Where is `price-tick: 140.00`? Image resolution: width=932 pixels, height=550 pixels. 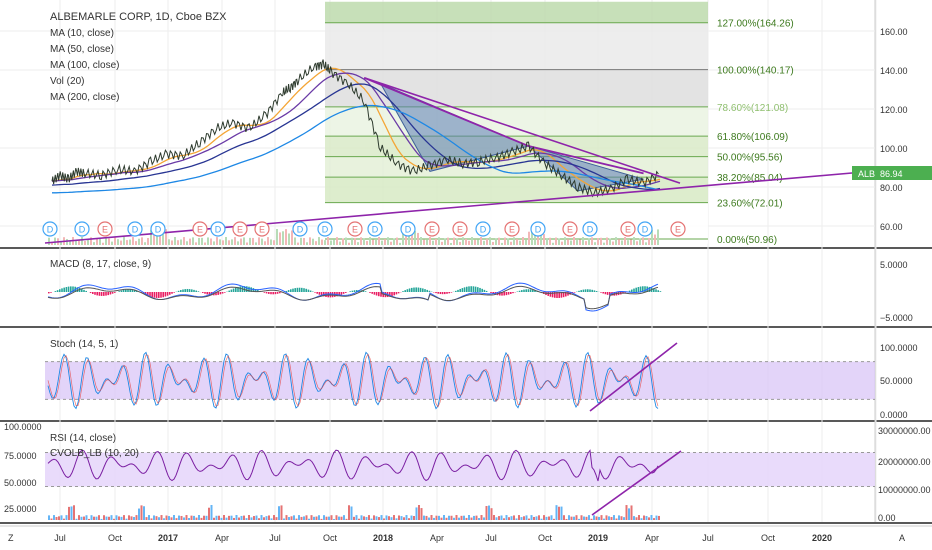 price-tick: 140.00 is located at coordinates (894, 71).